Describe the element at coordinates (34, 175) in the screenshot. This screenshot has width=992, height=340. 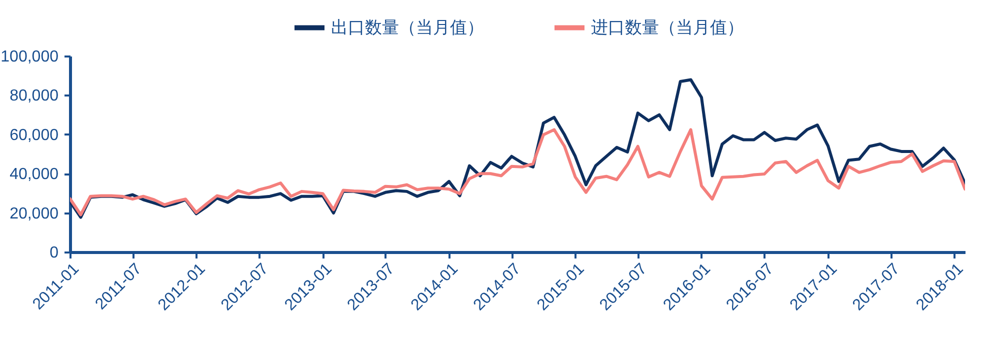
I see `y-tick-label: 40,000` at that location.